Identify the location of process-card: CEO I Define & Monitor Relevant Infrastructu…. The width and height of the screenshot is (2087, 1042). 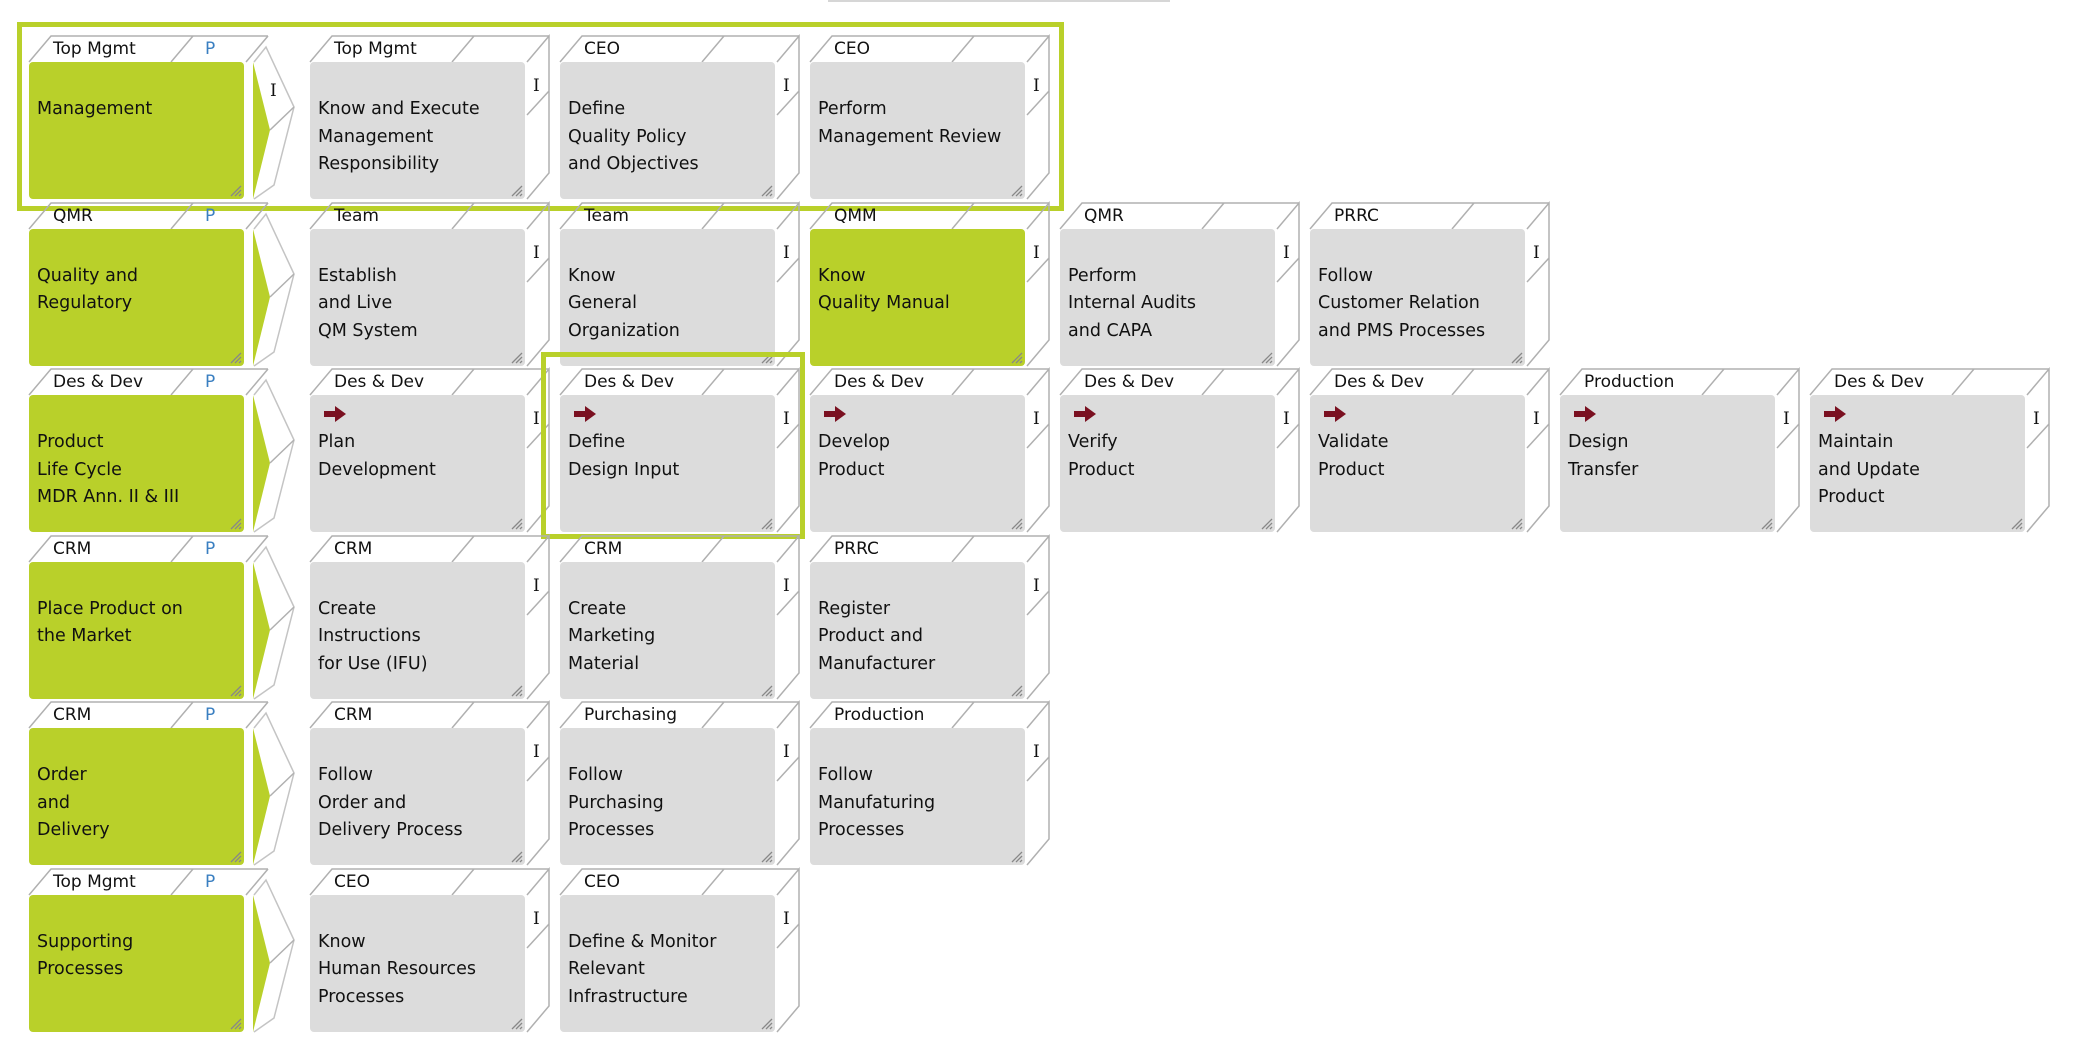
(694, 952).